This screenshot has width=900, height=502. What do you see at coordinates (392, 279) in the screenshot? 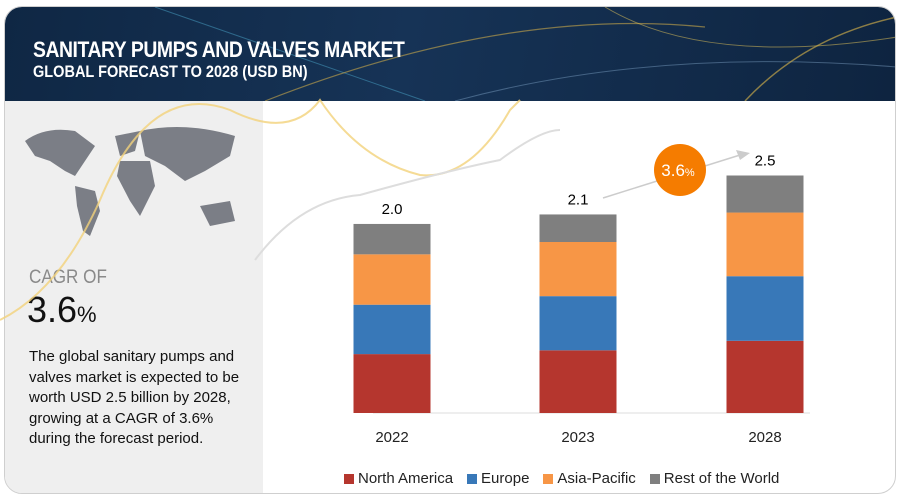
I see `bar-segment-asia-pacific-2022` at bounding box center [392, 279].